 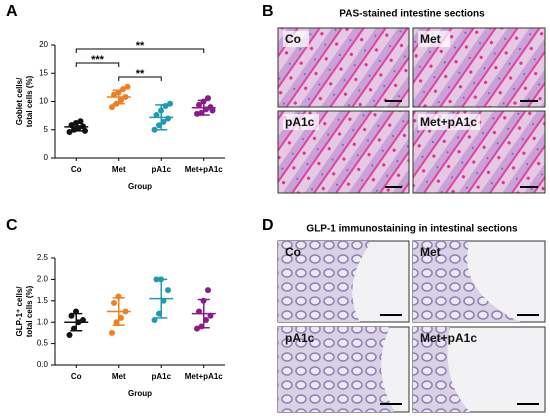 I want to click on y-tick-label: 5, so click(x=46, y=129).